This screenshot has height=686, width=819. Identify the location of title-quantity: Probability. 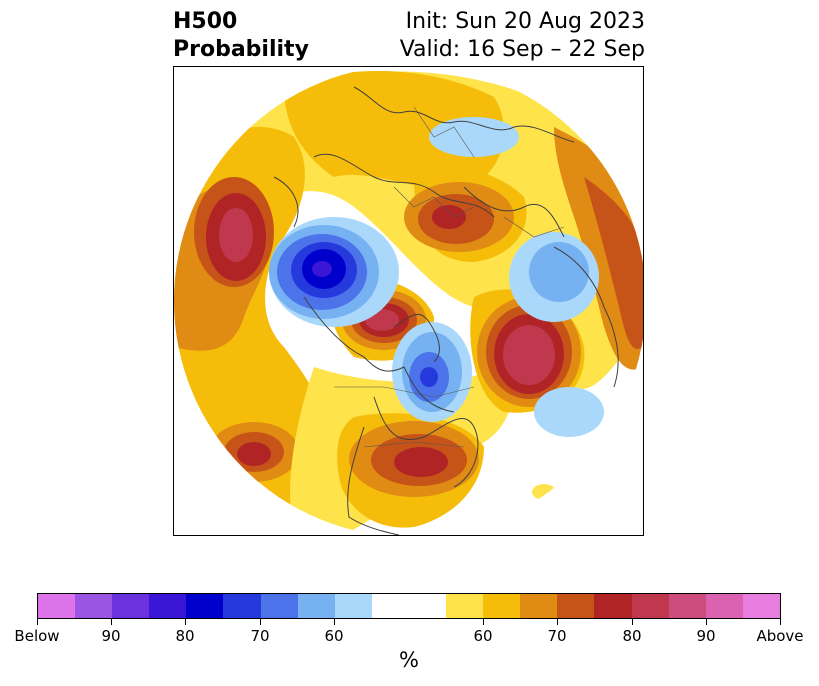
(241, 49).